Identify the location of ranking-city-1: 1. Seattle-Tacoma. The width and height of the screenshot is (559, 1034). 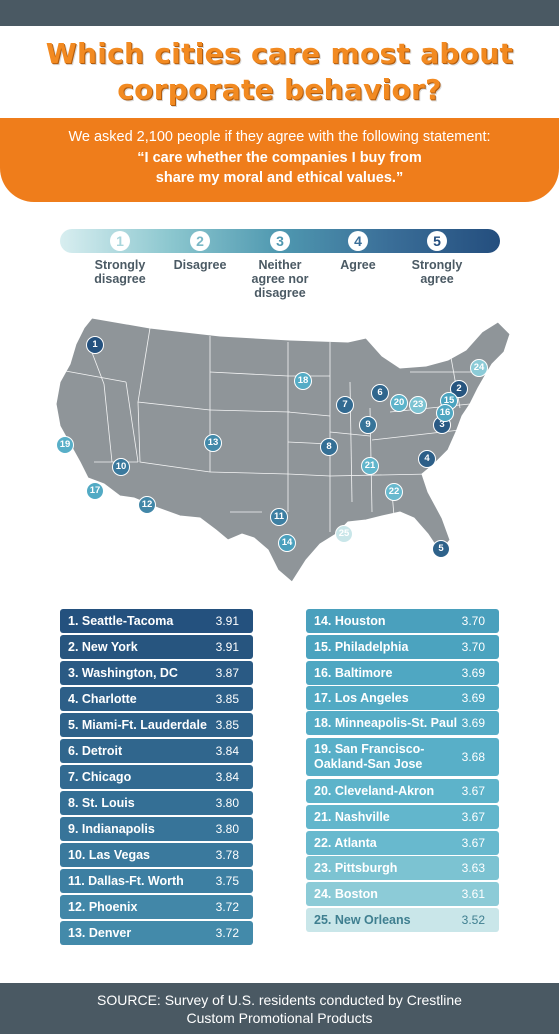
(121, 621).